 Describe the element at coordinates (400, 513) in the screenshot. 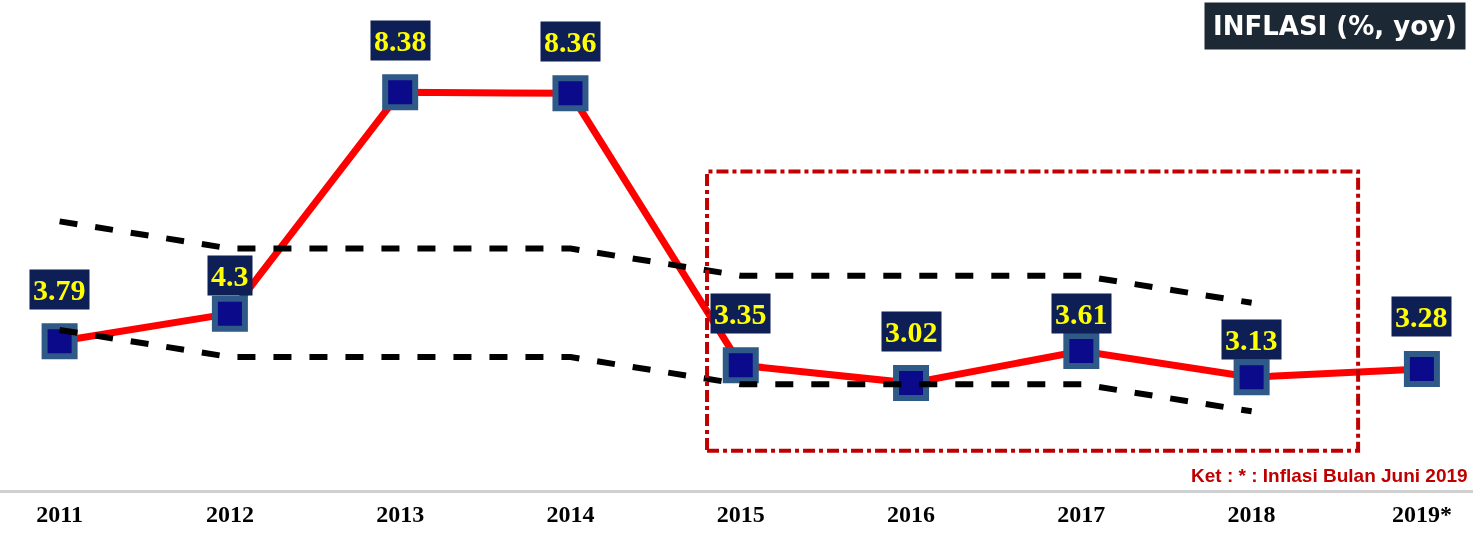

I see `x-tick-label: 2013` at that location.